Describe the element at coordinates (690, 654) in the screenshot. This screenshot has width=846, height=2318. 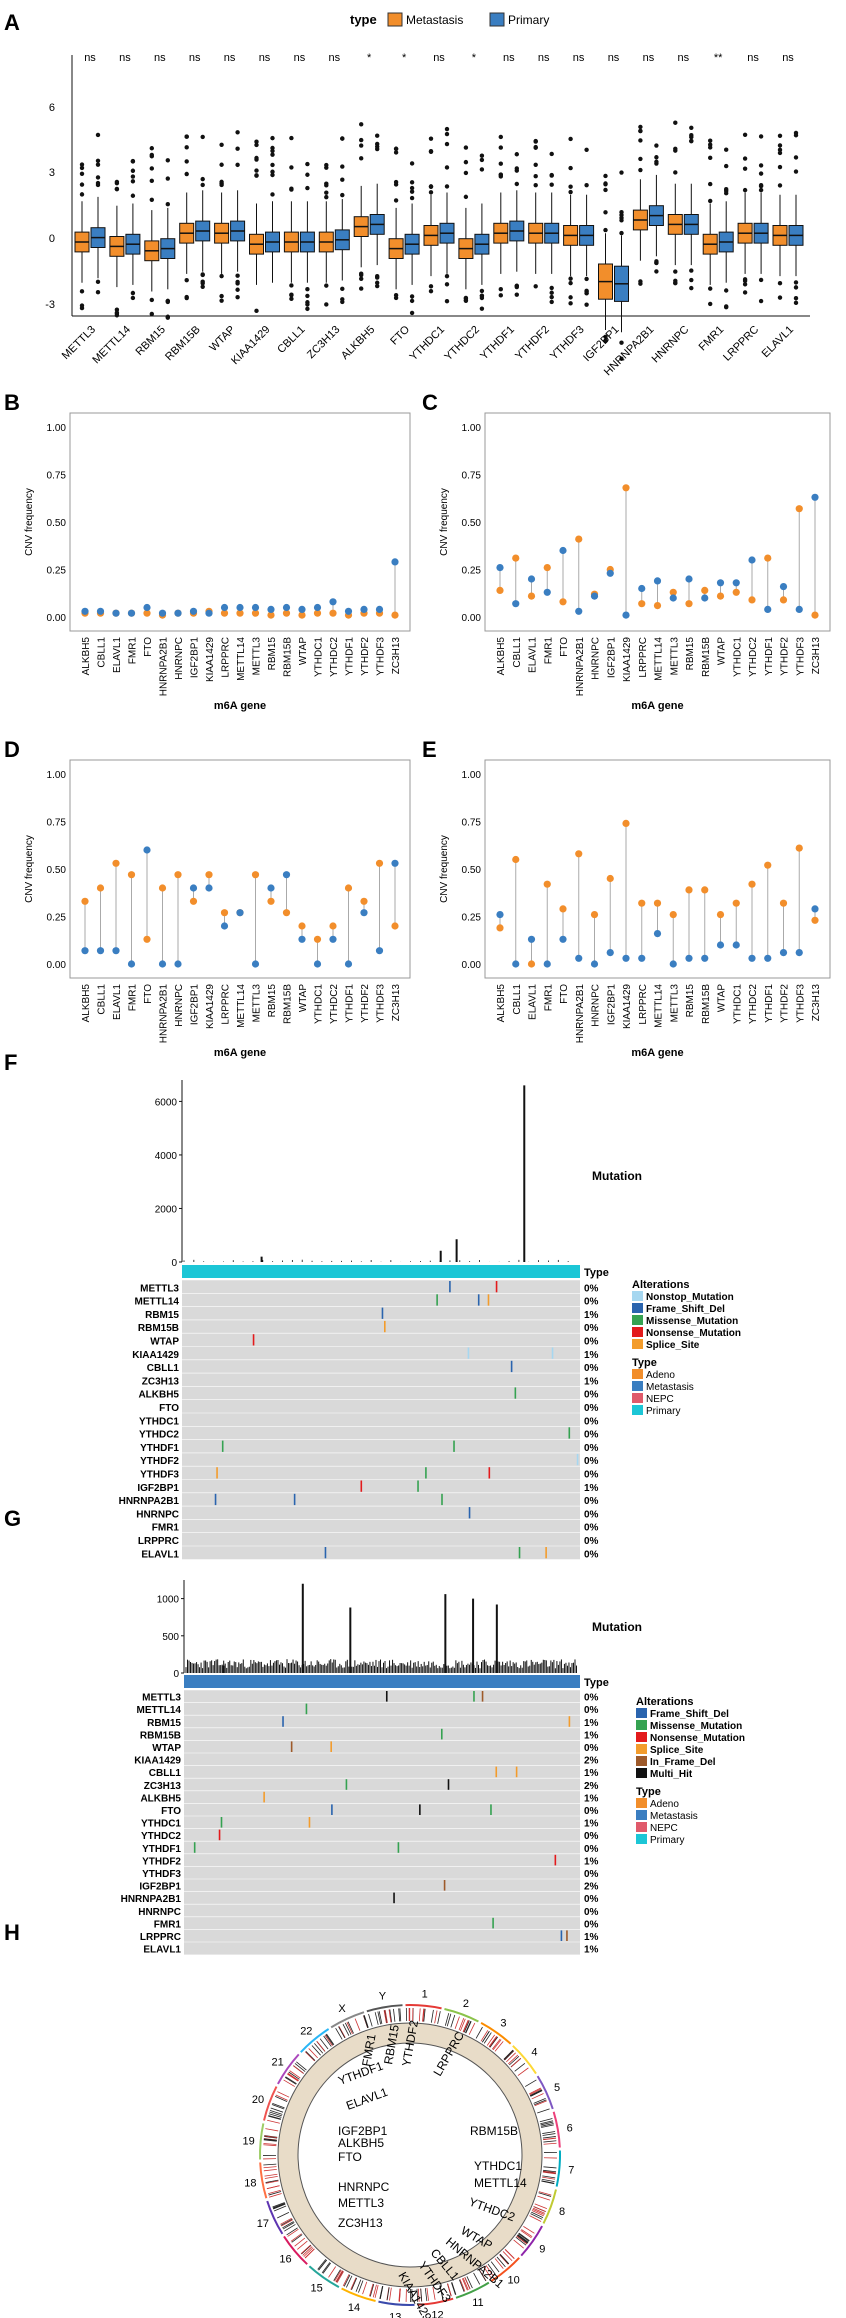
I see `x-tick-label: RBM15` at that location.